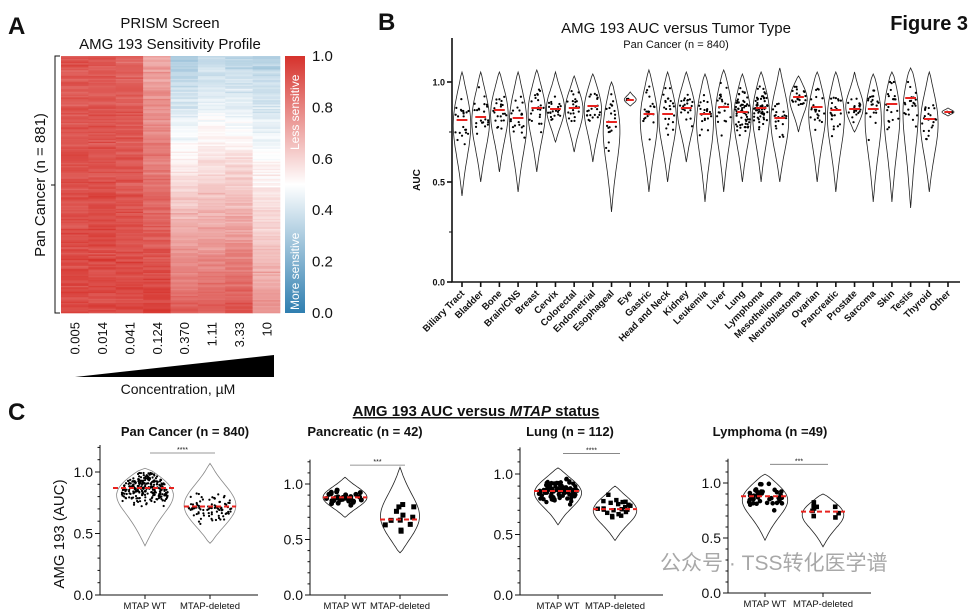 This screenshot has height=616, width=980. What do you see at coordinates (712, 483) in the screenshot?
I see `y-tick-label: 1.0` at bounding box center [712, 483].